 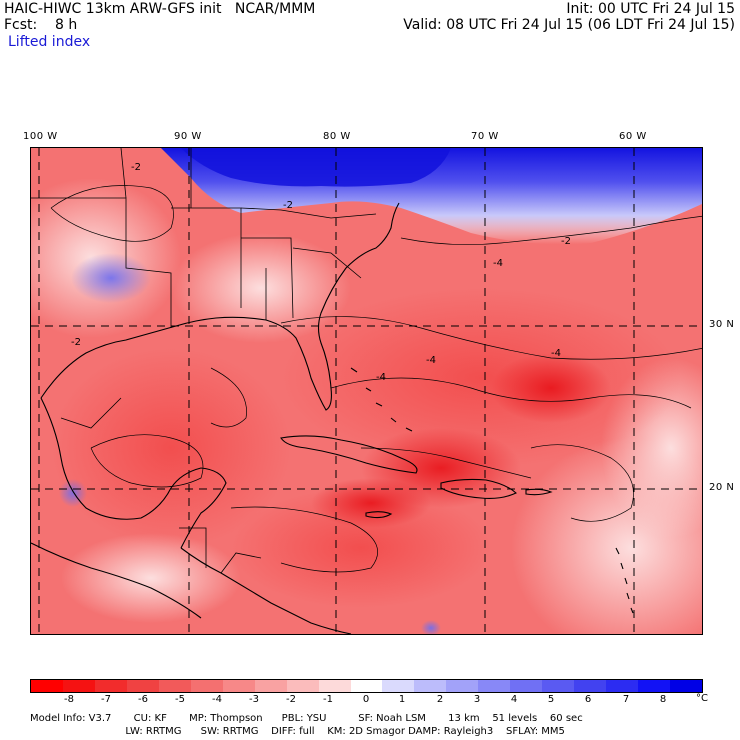 What do you see at coordinates (337, 136) in the screenshot?
I see `lon-label-80w: 80 W` at bounding box center [337, 136].